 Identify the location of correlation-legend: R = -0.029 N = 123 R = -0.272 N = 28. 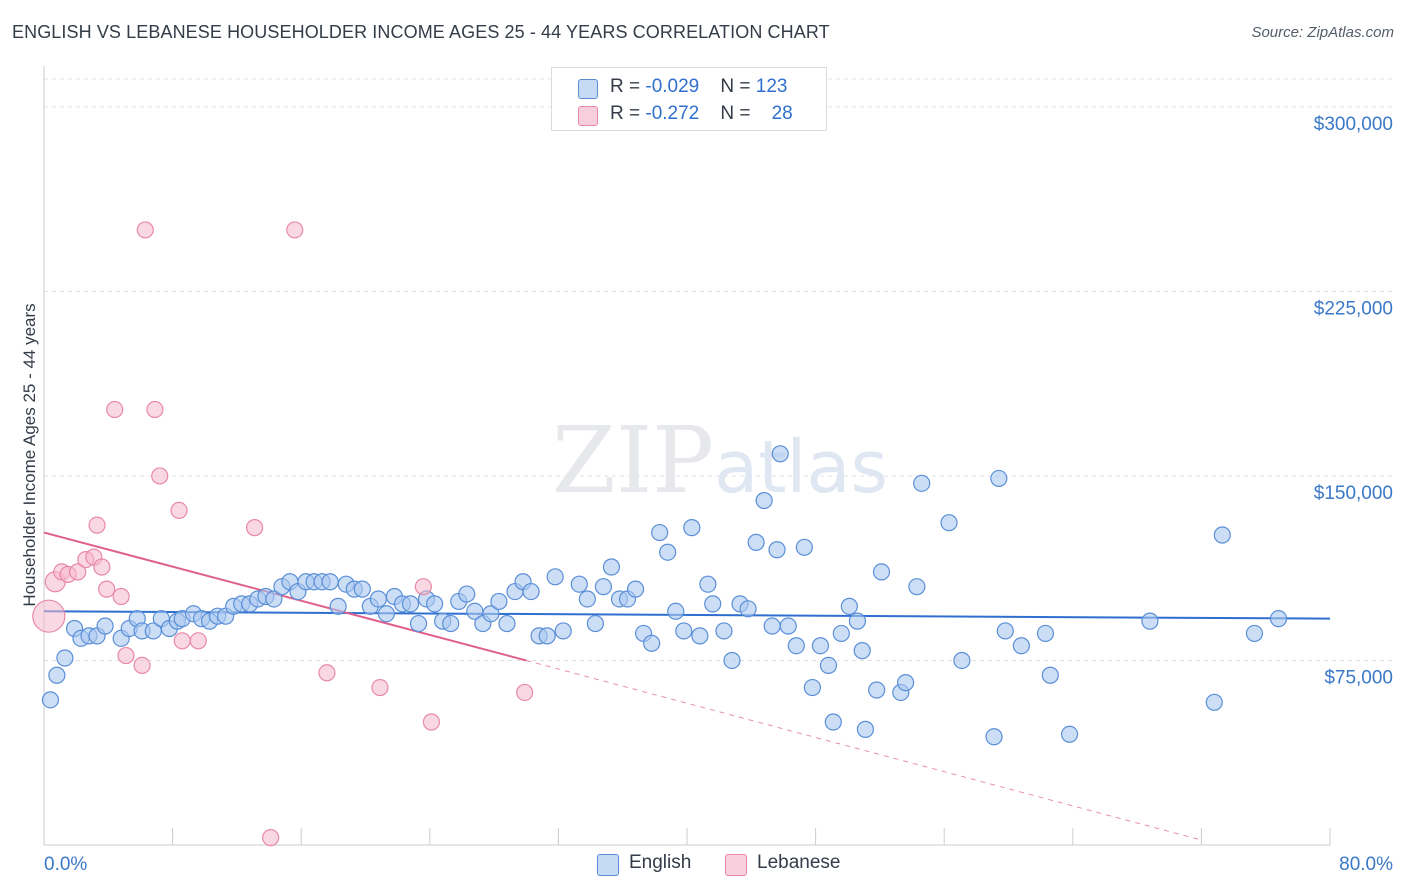
(689, 99).